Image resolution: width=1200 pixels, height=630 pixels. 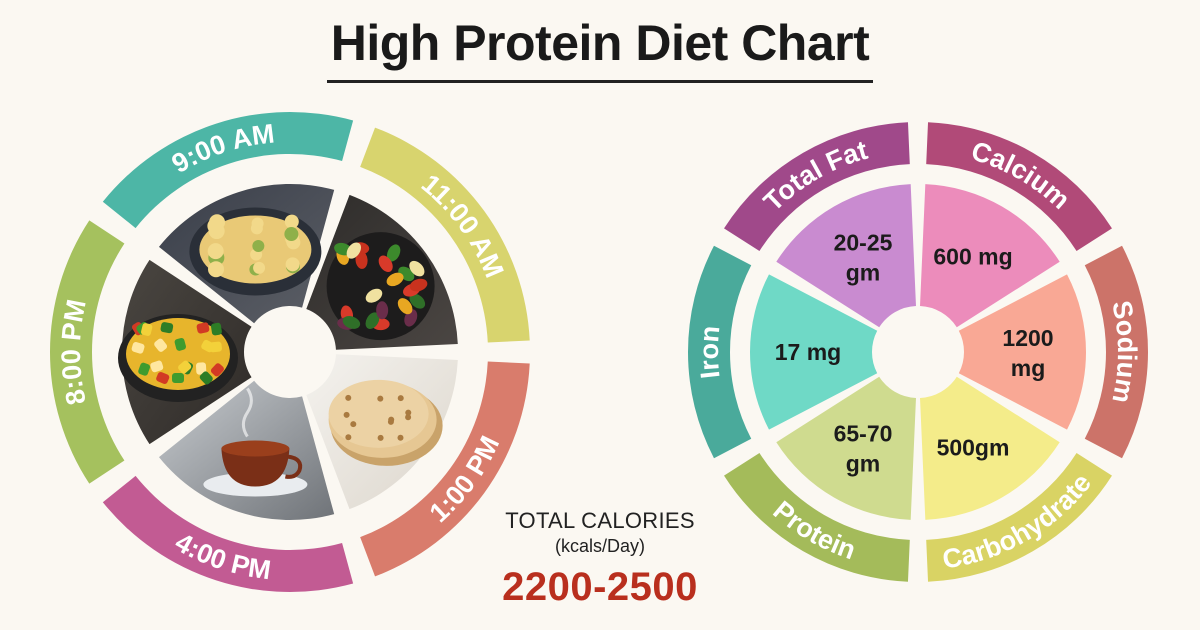 What do you see at coordinates (973, 447) in the screenshot?
I see `nutrient-value: 500gm` at bounding box center [973, 447].